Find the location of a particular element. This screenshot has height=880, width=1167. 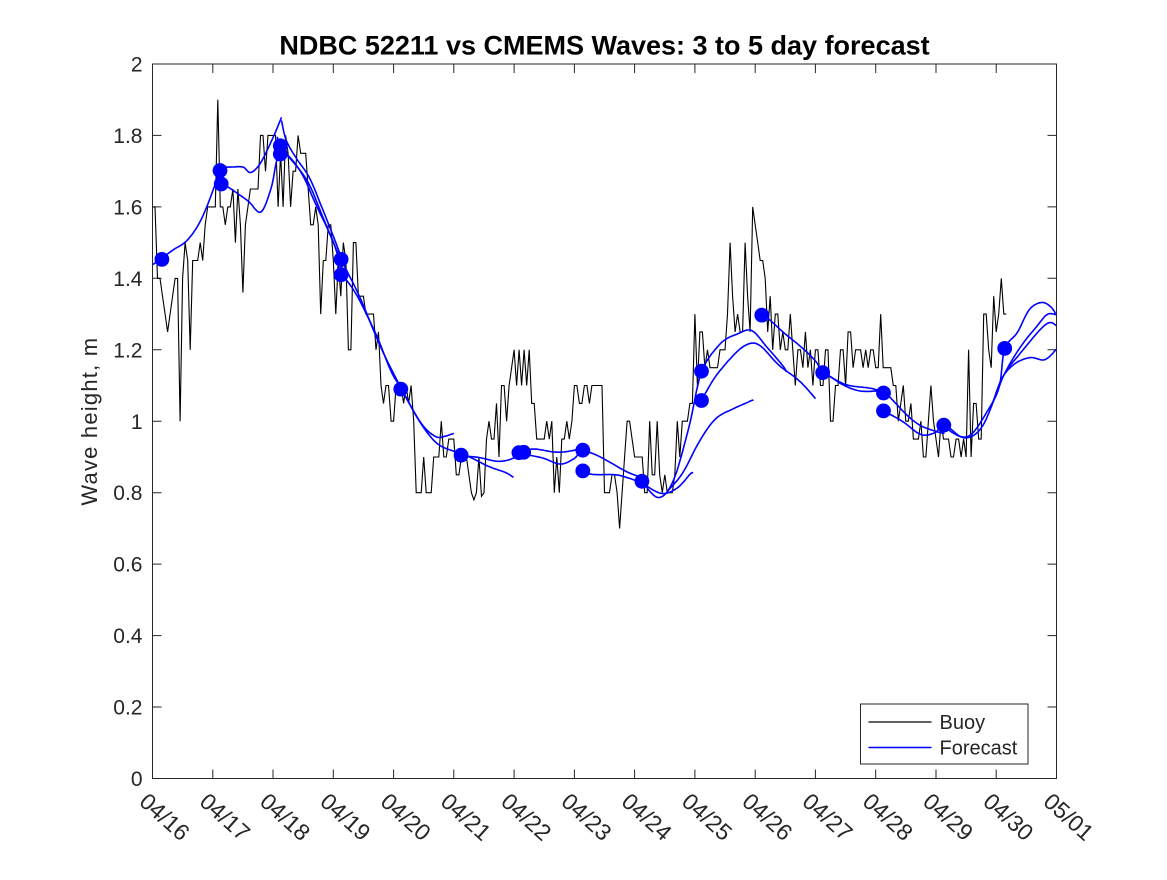

svg-text: 0.2 is located at coordinates (127, 708).